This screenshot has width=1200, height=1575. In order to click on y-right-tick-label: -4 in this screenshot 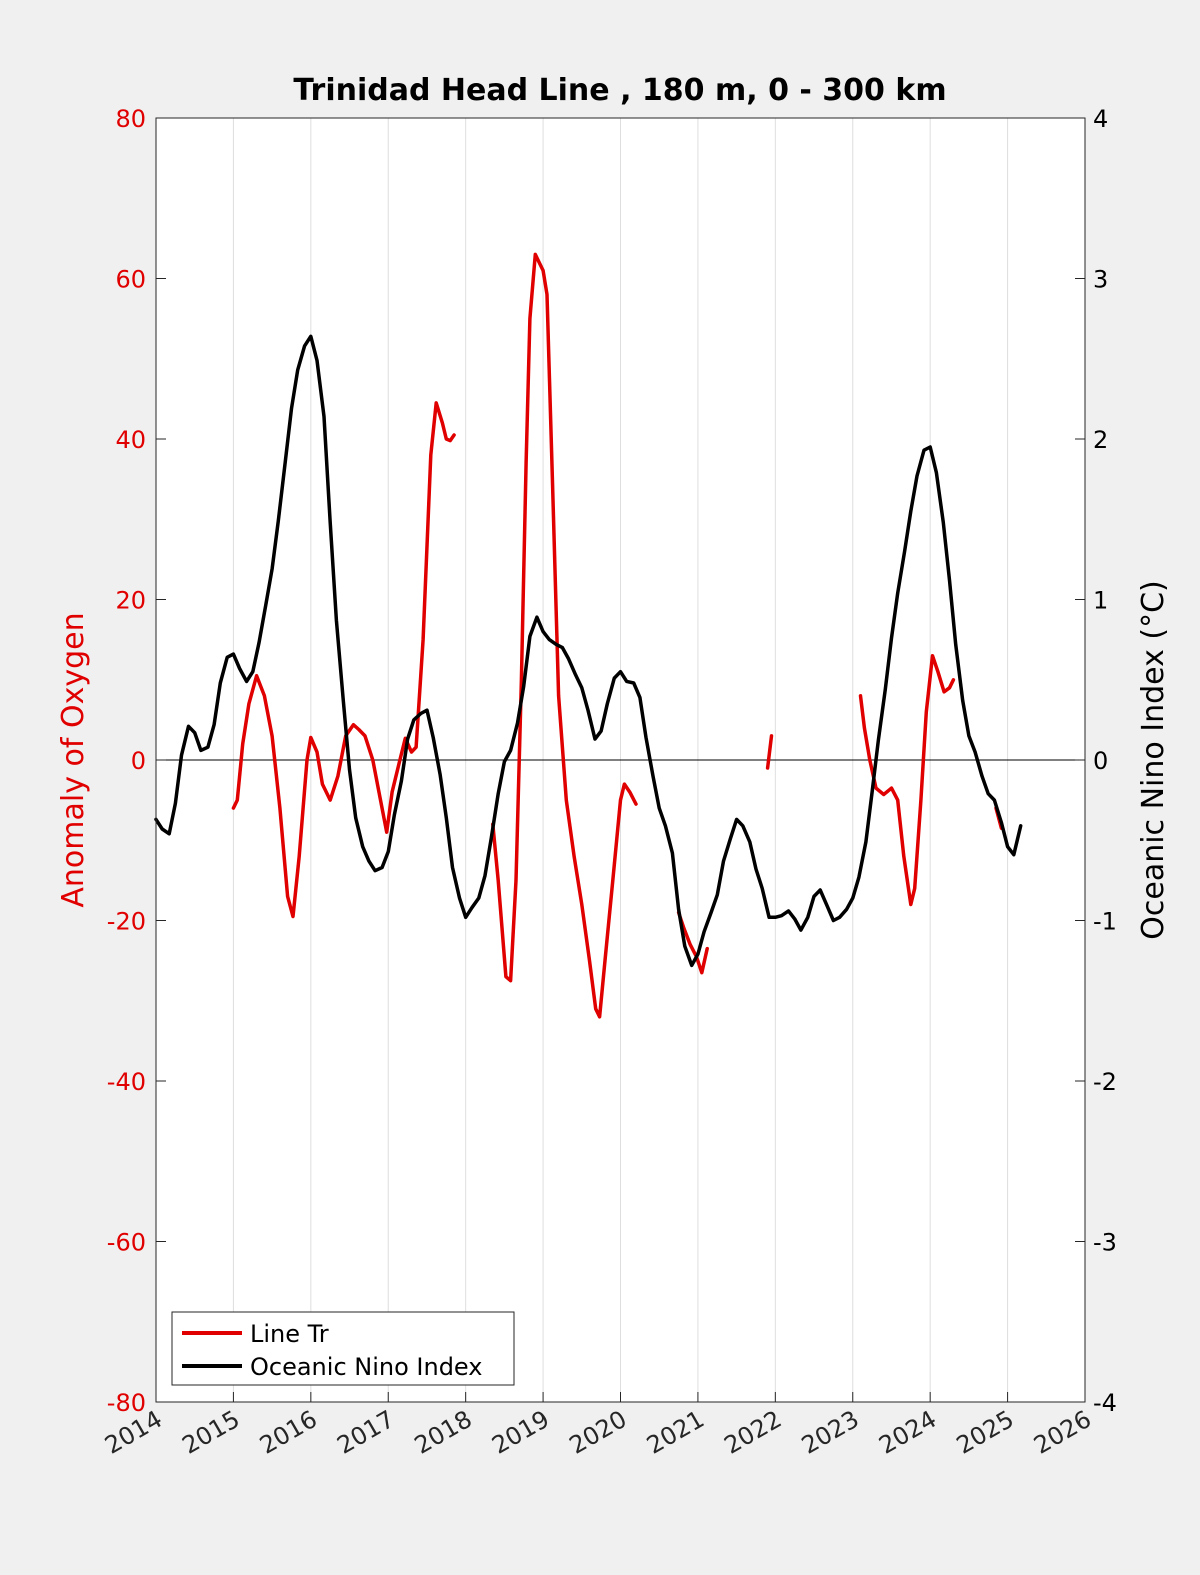, I will do `click(1105, 1403)`.